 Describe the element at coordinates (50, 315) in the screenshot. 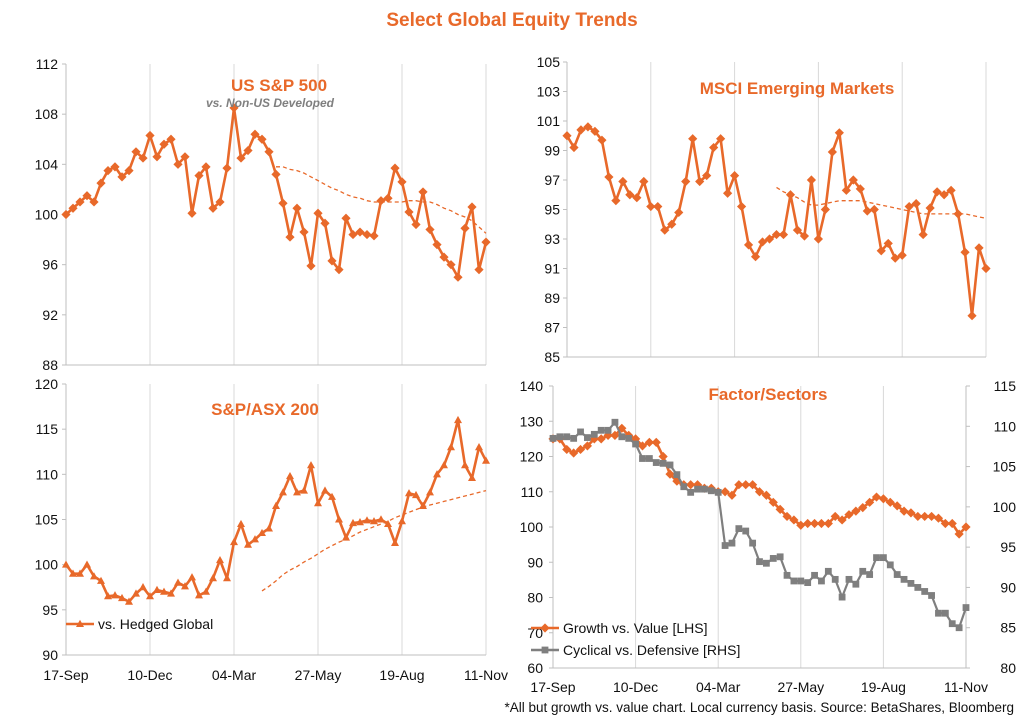

I see `y-tick-label: 92` at that location.